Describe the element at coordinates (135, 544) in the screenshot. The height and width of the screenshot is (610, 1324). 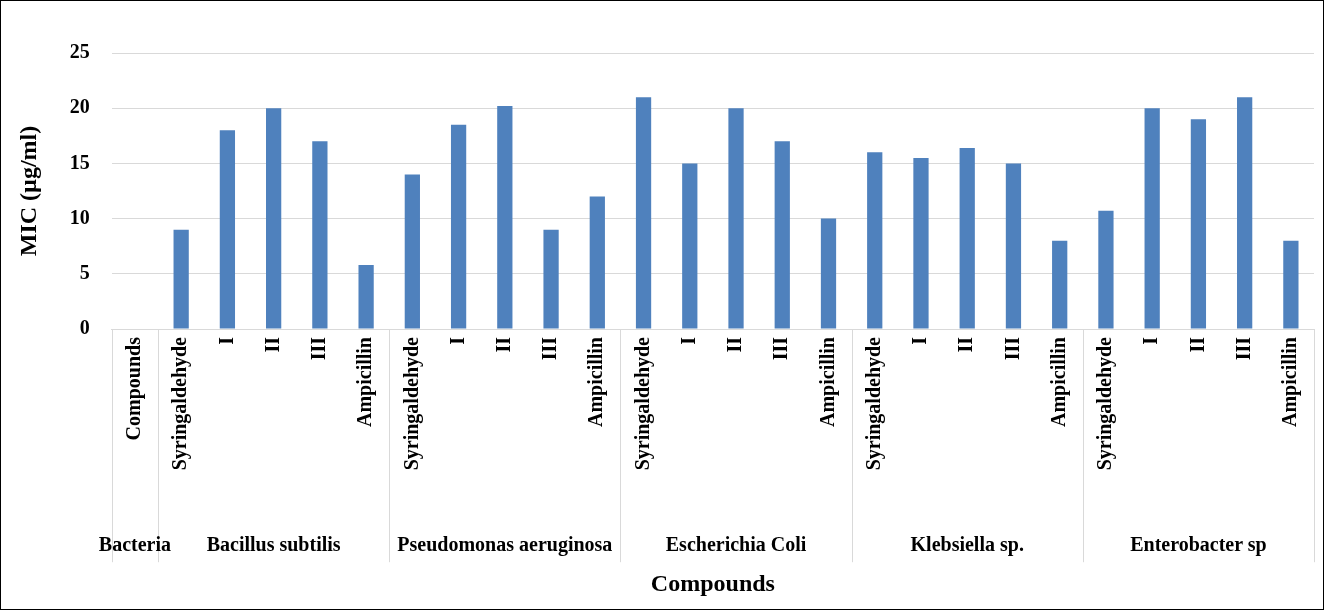
I see `text: Bacteria` at that location.